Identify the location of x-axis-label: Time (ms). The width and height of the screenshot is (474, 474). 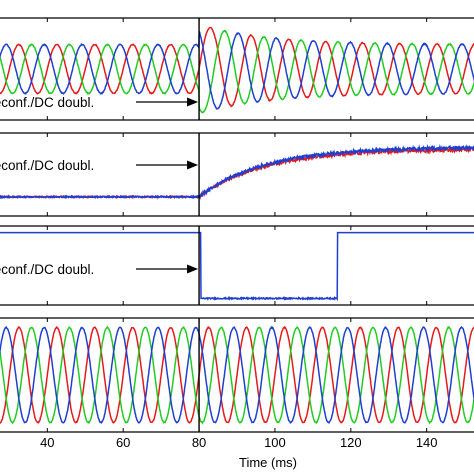
(268, 462).